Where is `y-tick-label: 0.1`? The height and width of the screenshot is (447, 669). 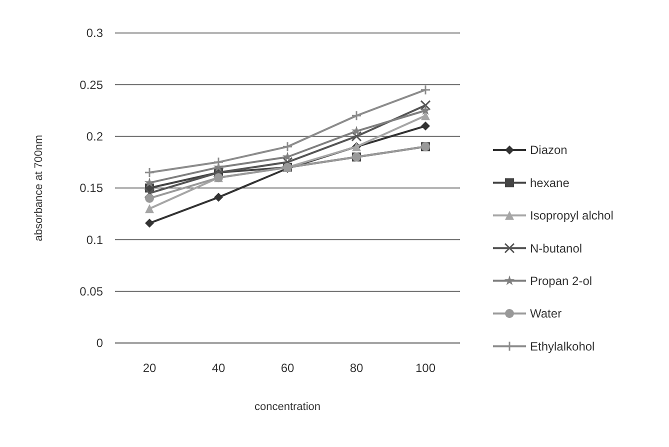
y-tick-label: 0.1 is located at coordinates (95, 239).